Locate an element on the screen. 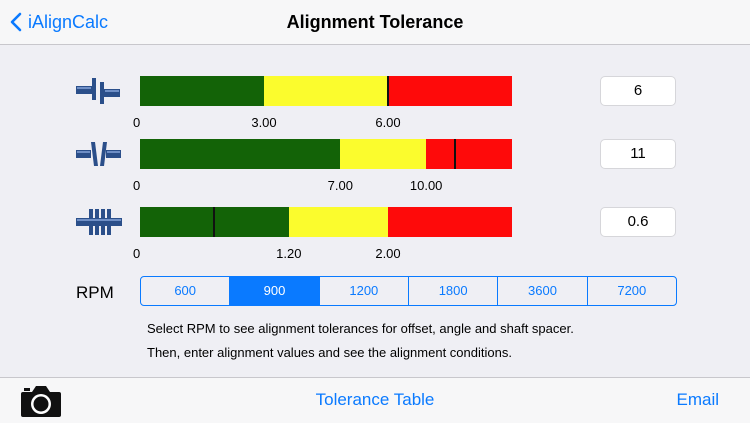 This screenshot has height=423, width=750. camera-icon is located at coordinates (41, 401).